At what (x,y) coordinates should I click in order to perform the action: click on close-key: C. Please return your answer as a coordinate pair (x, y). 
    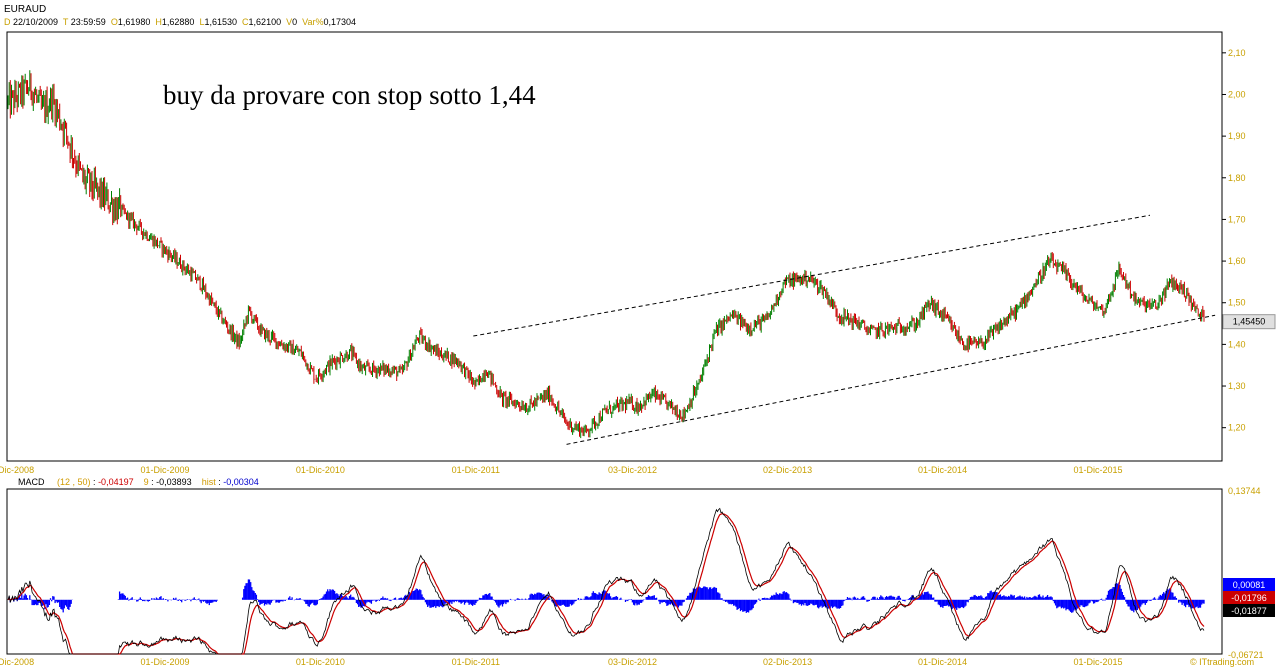
    Looking at the image, I should click on (245, 22).